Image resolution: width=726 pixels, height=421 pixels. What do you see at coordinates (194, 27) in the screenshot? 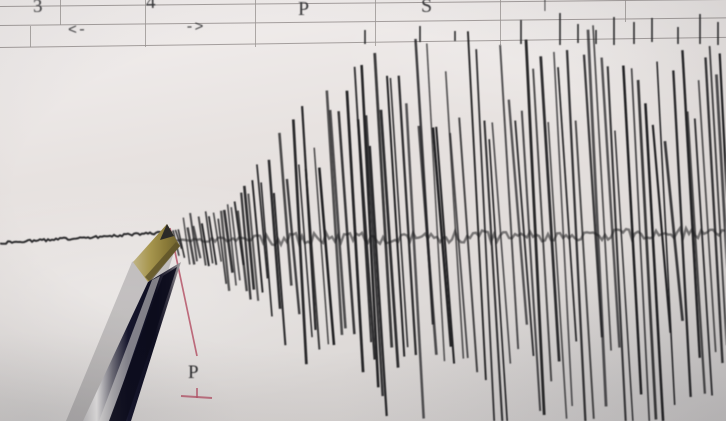
I see `header-label-right-arrow: ->` at bounding box center [194, 27].